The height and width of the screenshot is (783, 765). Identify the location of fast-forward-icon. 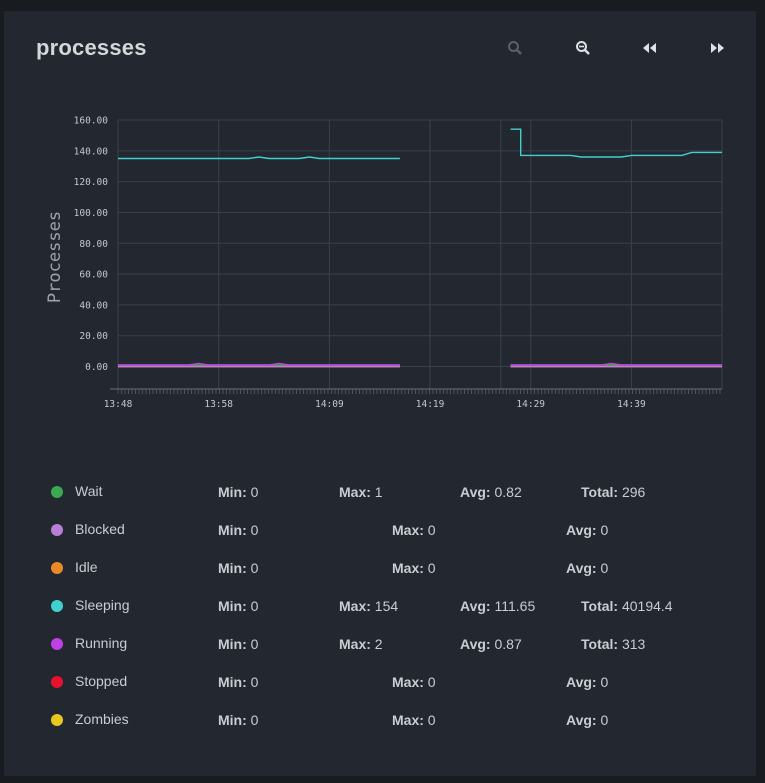
(717, 48).